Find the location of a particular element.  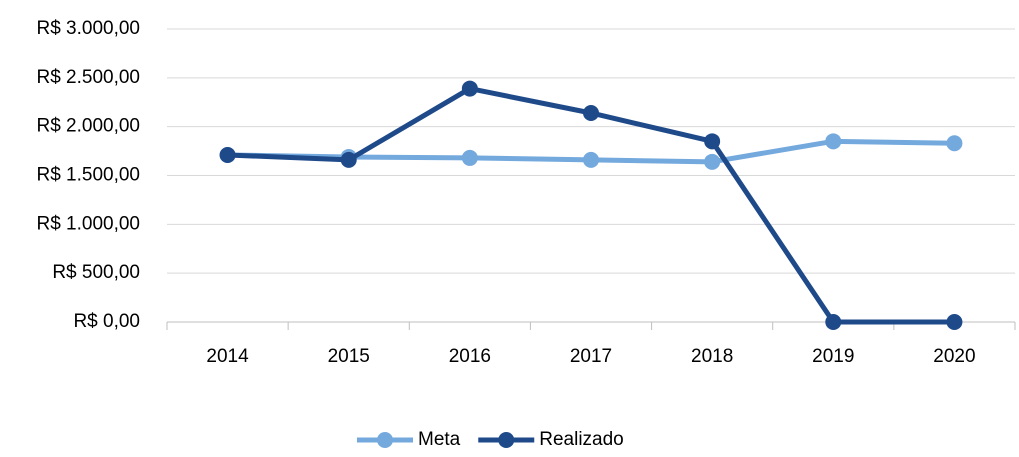

legend-label: Meta is located at coordinates (439, 439).